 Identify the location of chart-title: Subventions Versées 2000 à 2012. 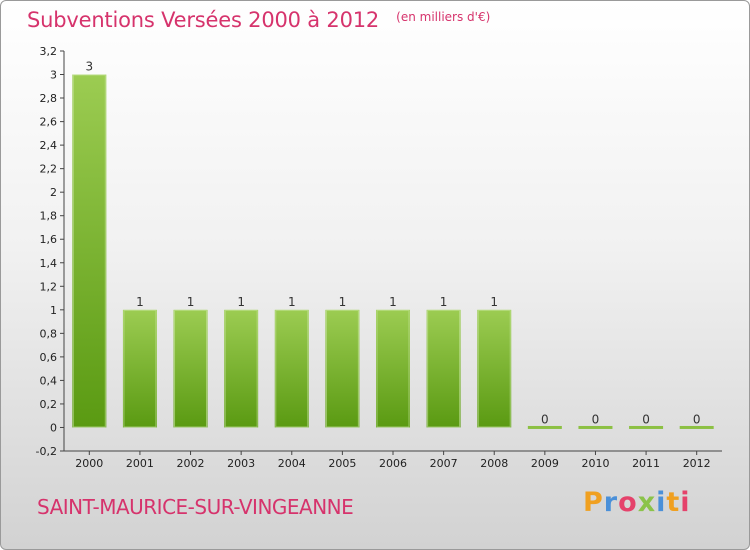
(203, 20).